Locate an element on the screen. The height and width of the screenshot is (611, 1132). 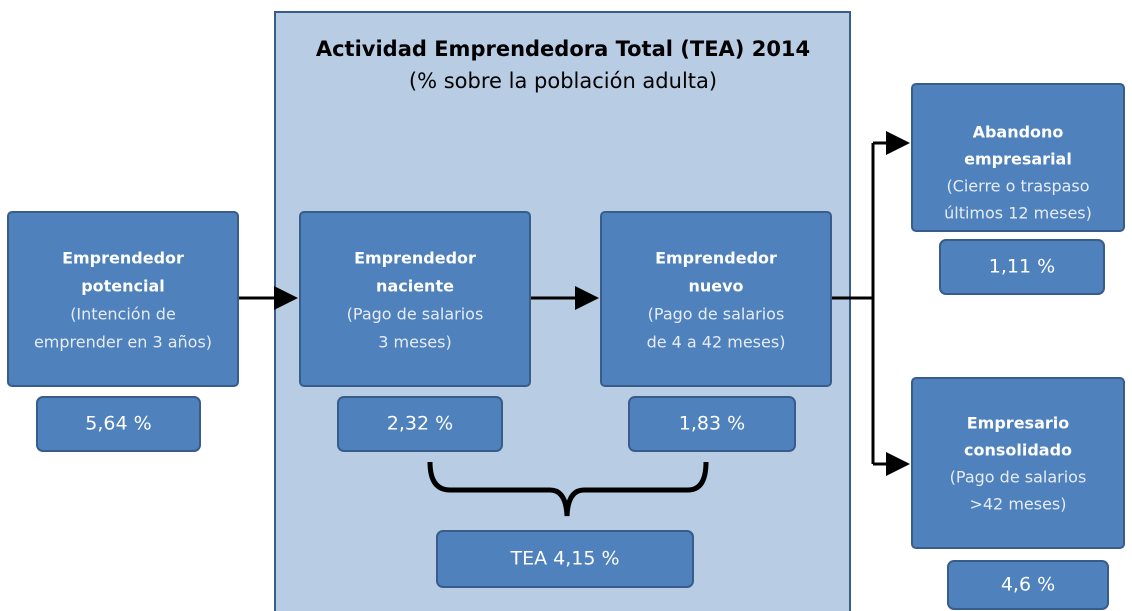
node-title: Empresario is located at coordinates (1018, 423).